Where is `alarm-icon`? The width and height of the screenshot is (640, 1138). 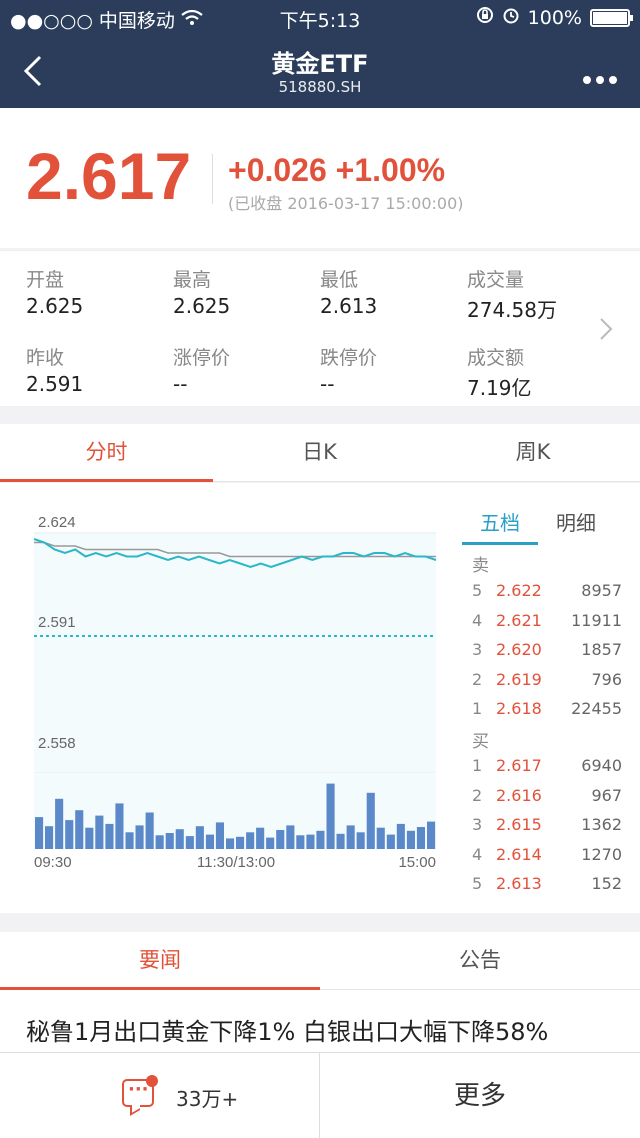 alarm-icon is located at coordinates (511, 17).